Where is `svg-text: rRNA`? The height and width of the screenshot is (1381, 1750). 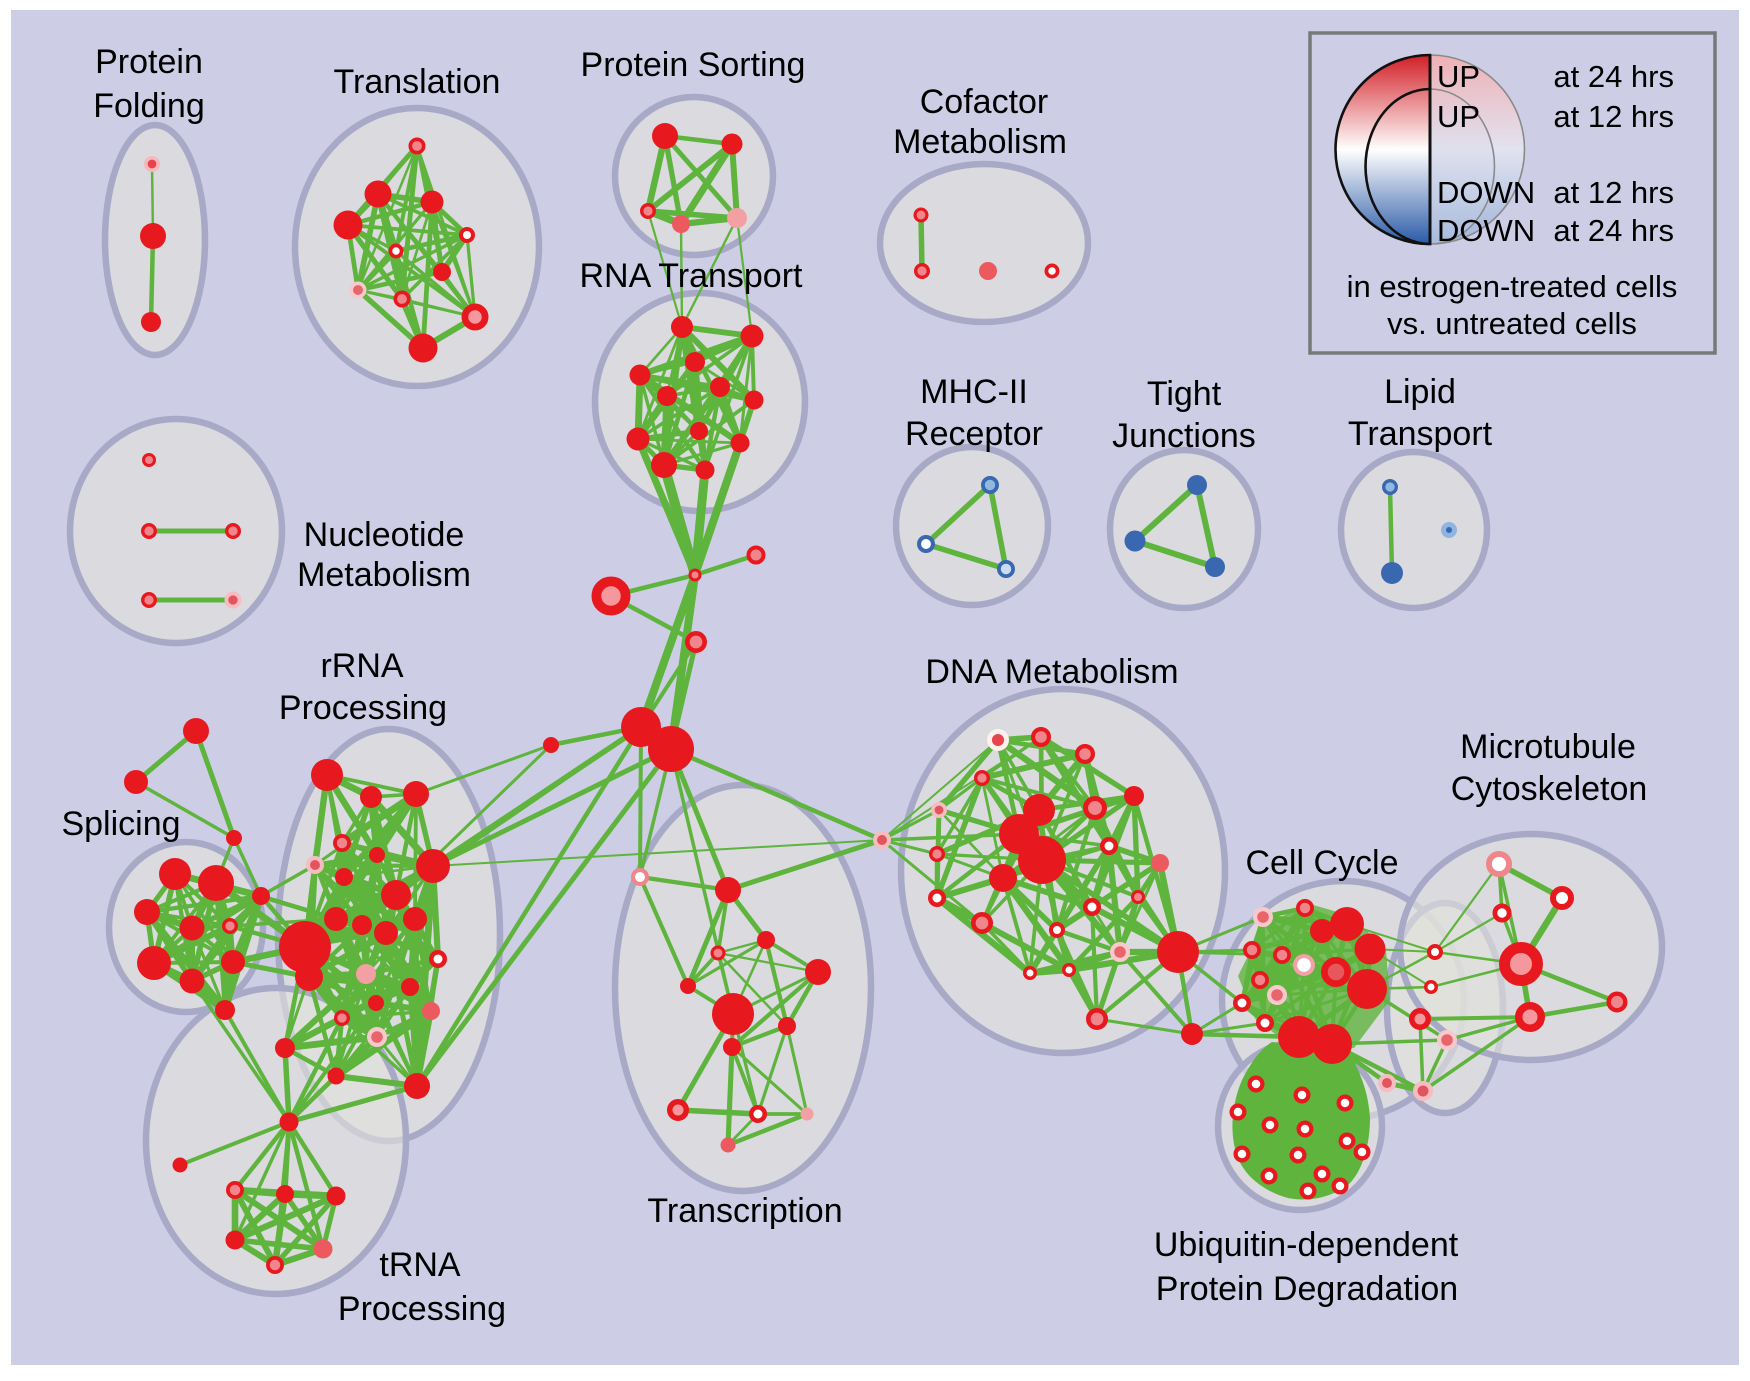 svg-text: rRNA is located at coordinates (361, 666).